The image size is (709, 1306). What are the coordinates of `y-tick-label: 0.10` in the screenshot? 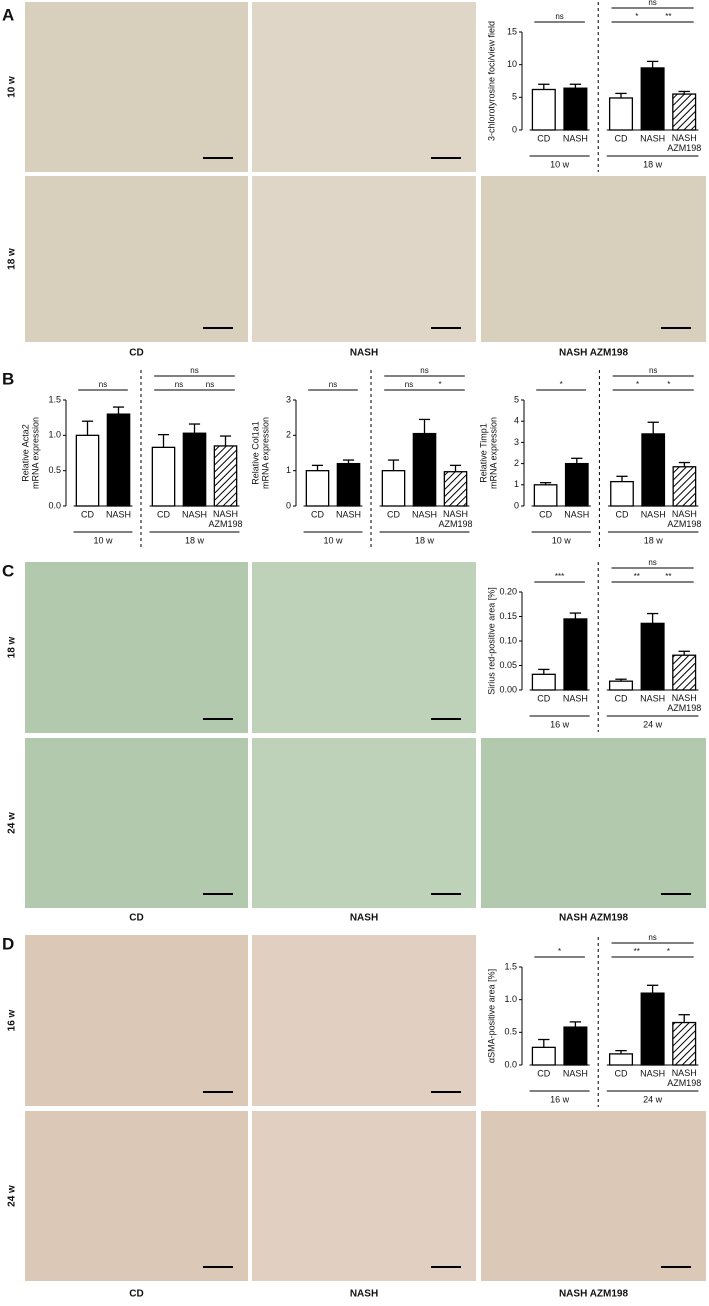 It's located at (508, 640).